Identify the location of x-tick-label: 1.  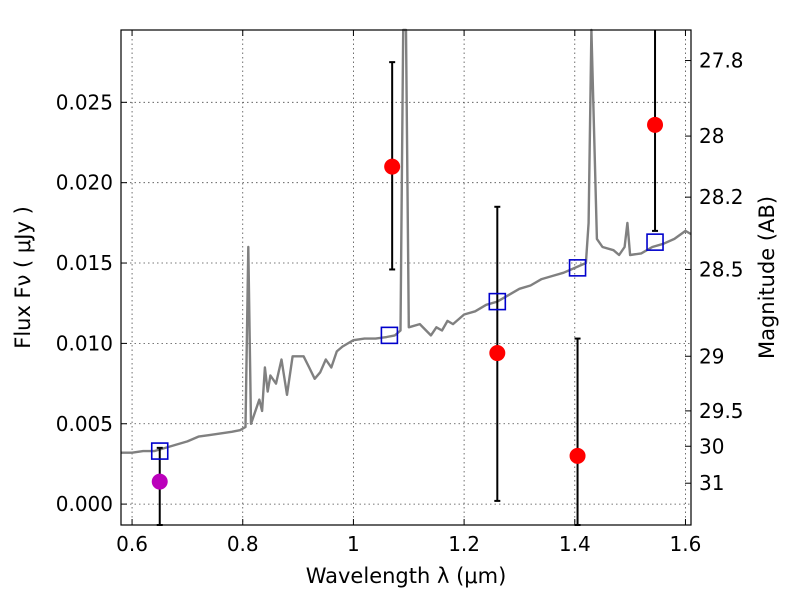
(353, 544).